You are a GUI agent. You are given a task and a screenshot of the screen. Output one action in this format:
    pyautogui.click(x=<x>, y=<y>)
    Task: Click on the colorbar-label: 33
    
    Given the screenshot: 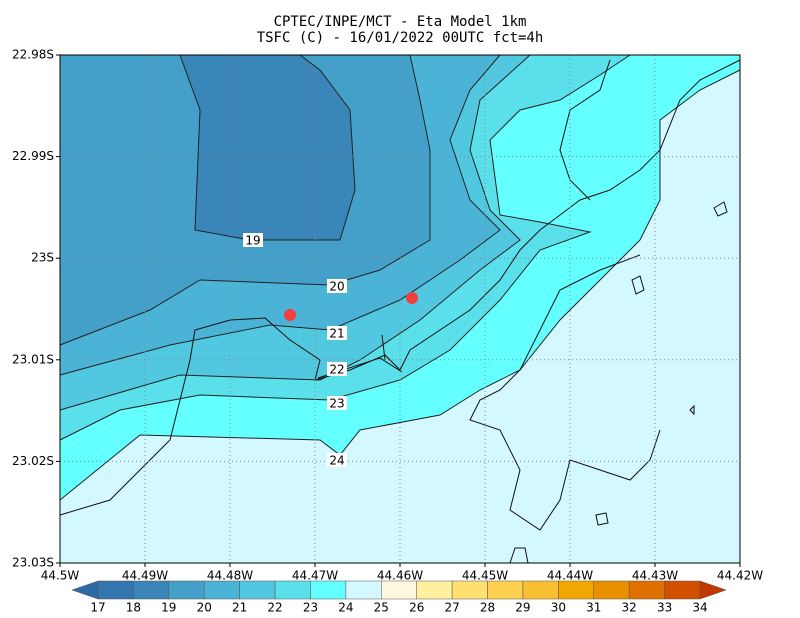 What is the action you would take?
    pyautogui.click(x=664, y=608)
    